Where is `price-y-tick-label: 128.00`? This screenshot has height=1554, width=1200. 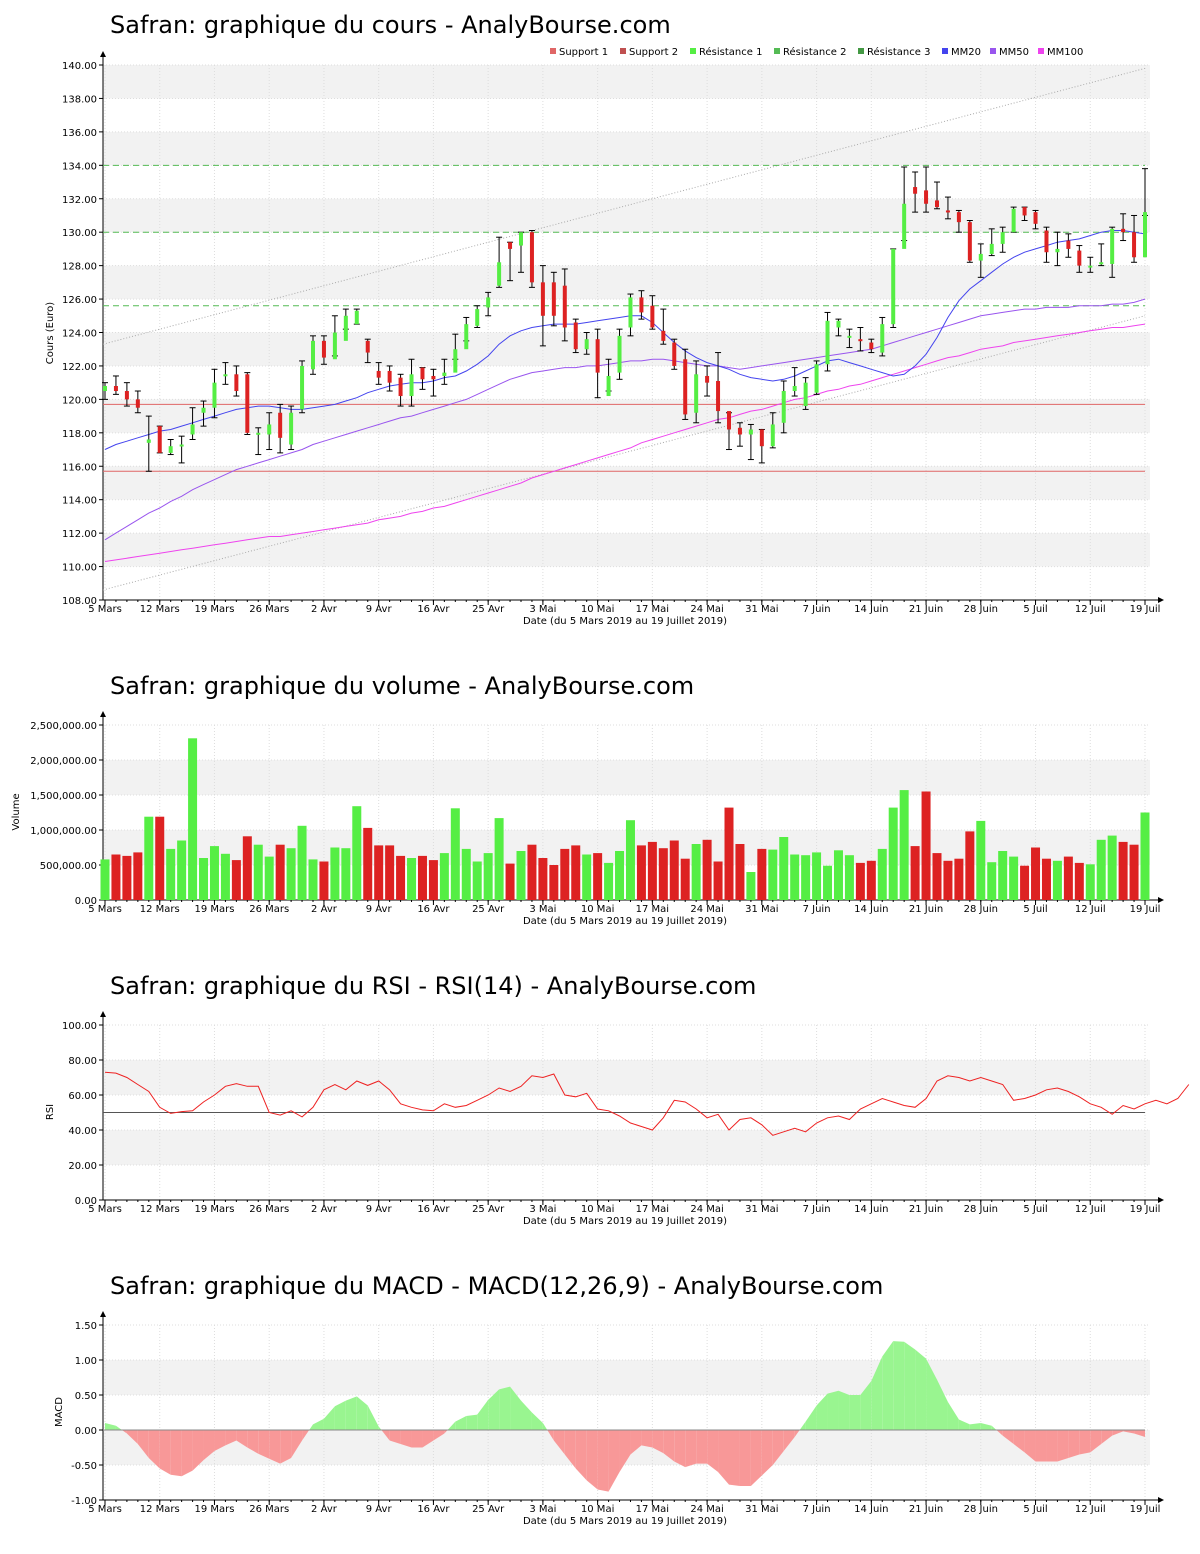
price-y-tick-label: 128.00 is located at coordinates (79, 267).